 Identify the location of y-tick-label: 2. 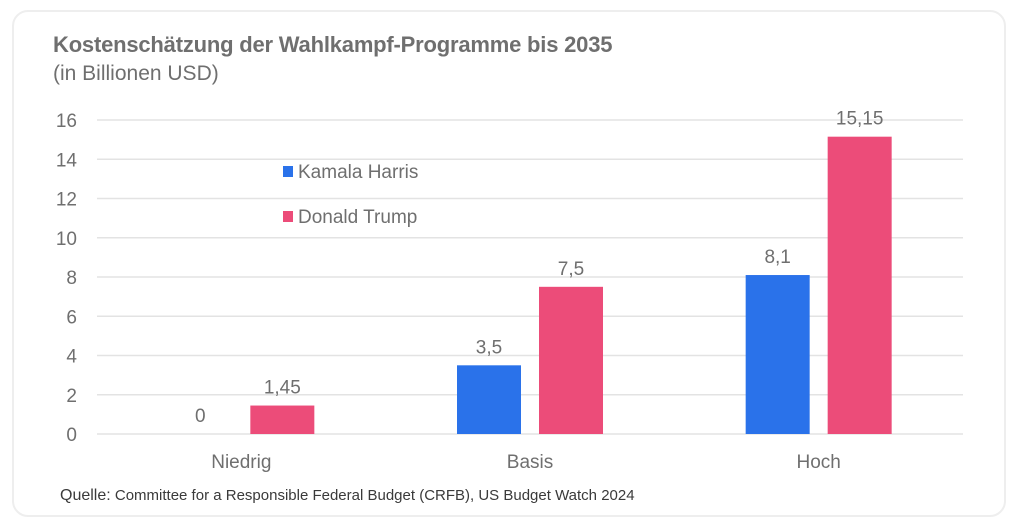
(71, 396).